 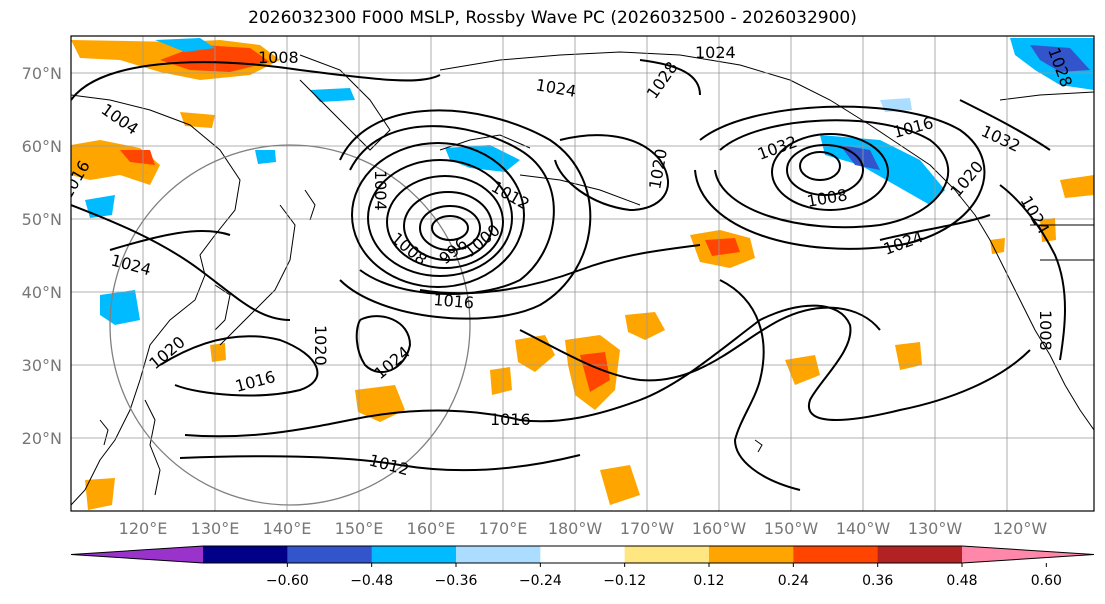 I want to click on lon-label: 150°E, so click(x=359, y=528).